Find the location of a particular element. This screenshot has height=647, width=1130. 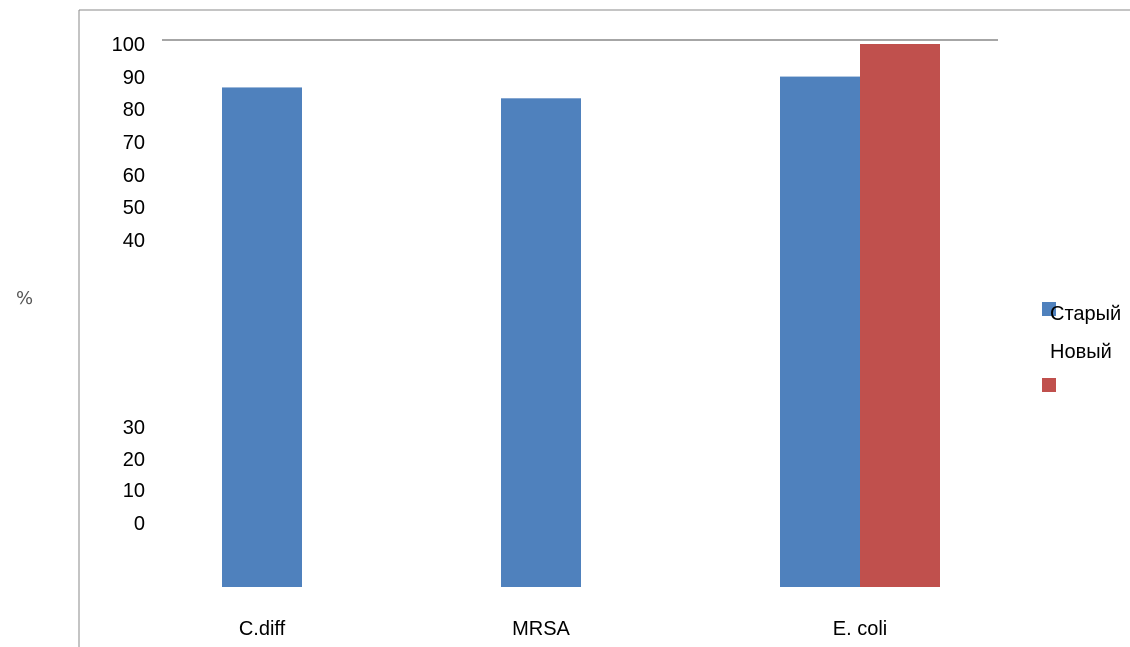

y-axis-label: % is located at coordinates (24, 298).